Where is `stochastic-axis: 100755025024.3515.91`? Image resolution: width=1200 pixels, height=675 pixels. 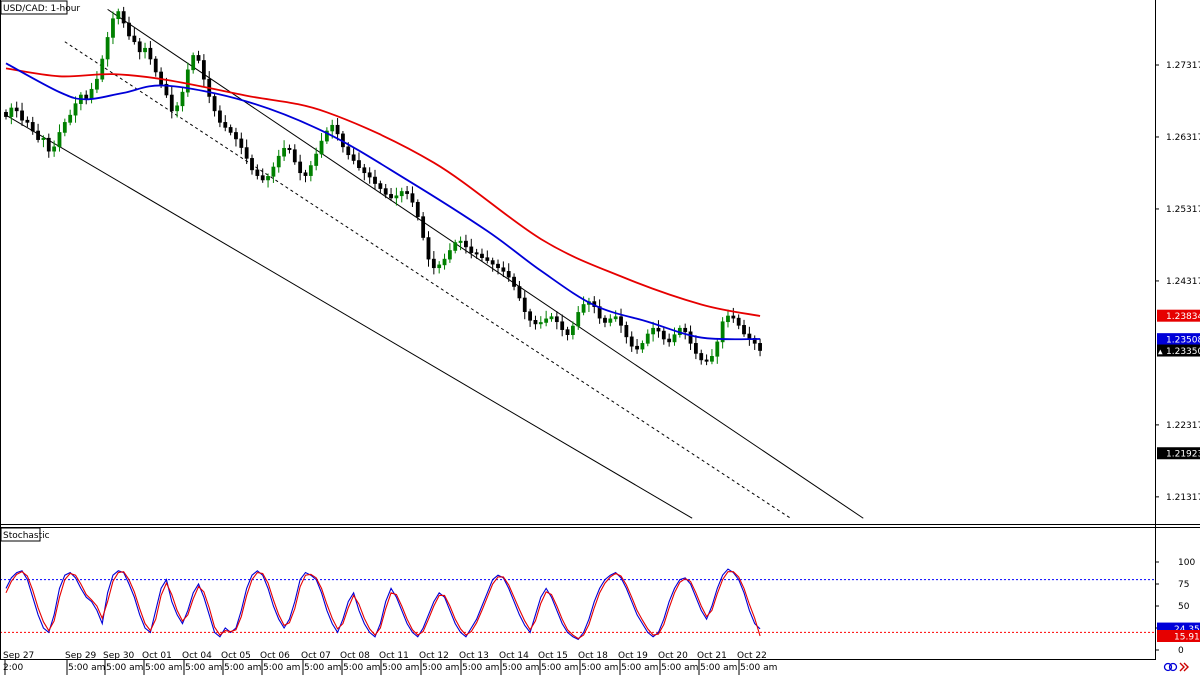
stochastic-axis: 100755025024.3515.91 is located at coordinates (1177, 607).